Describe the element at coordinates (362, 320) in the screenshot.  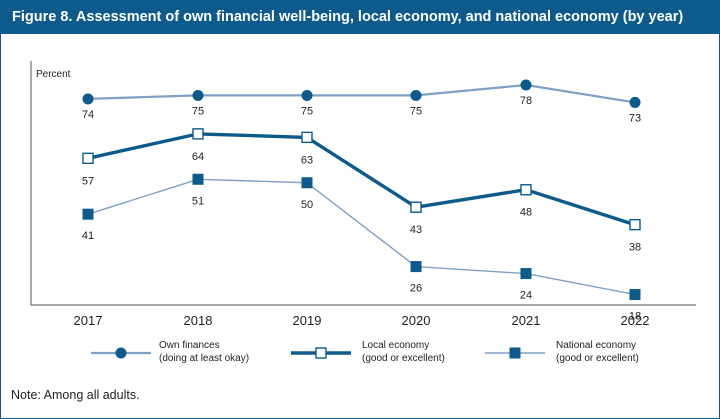
I see `x-tick-labels: 2017 2018 2019 2020 2021 2022` at that location.